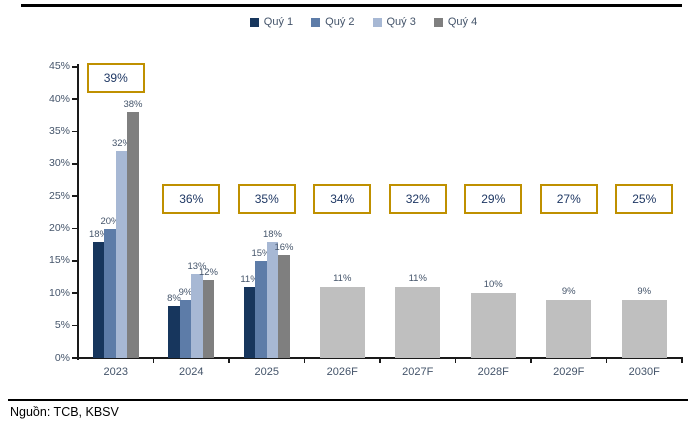 The height and width of the screenshot is (429, 693). What do you see at coordinates (59, 228) in the screenshot?
I see `y-axis-tick-label: 20%` at bounding box center [59, 228].